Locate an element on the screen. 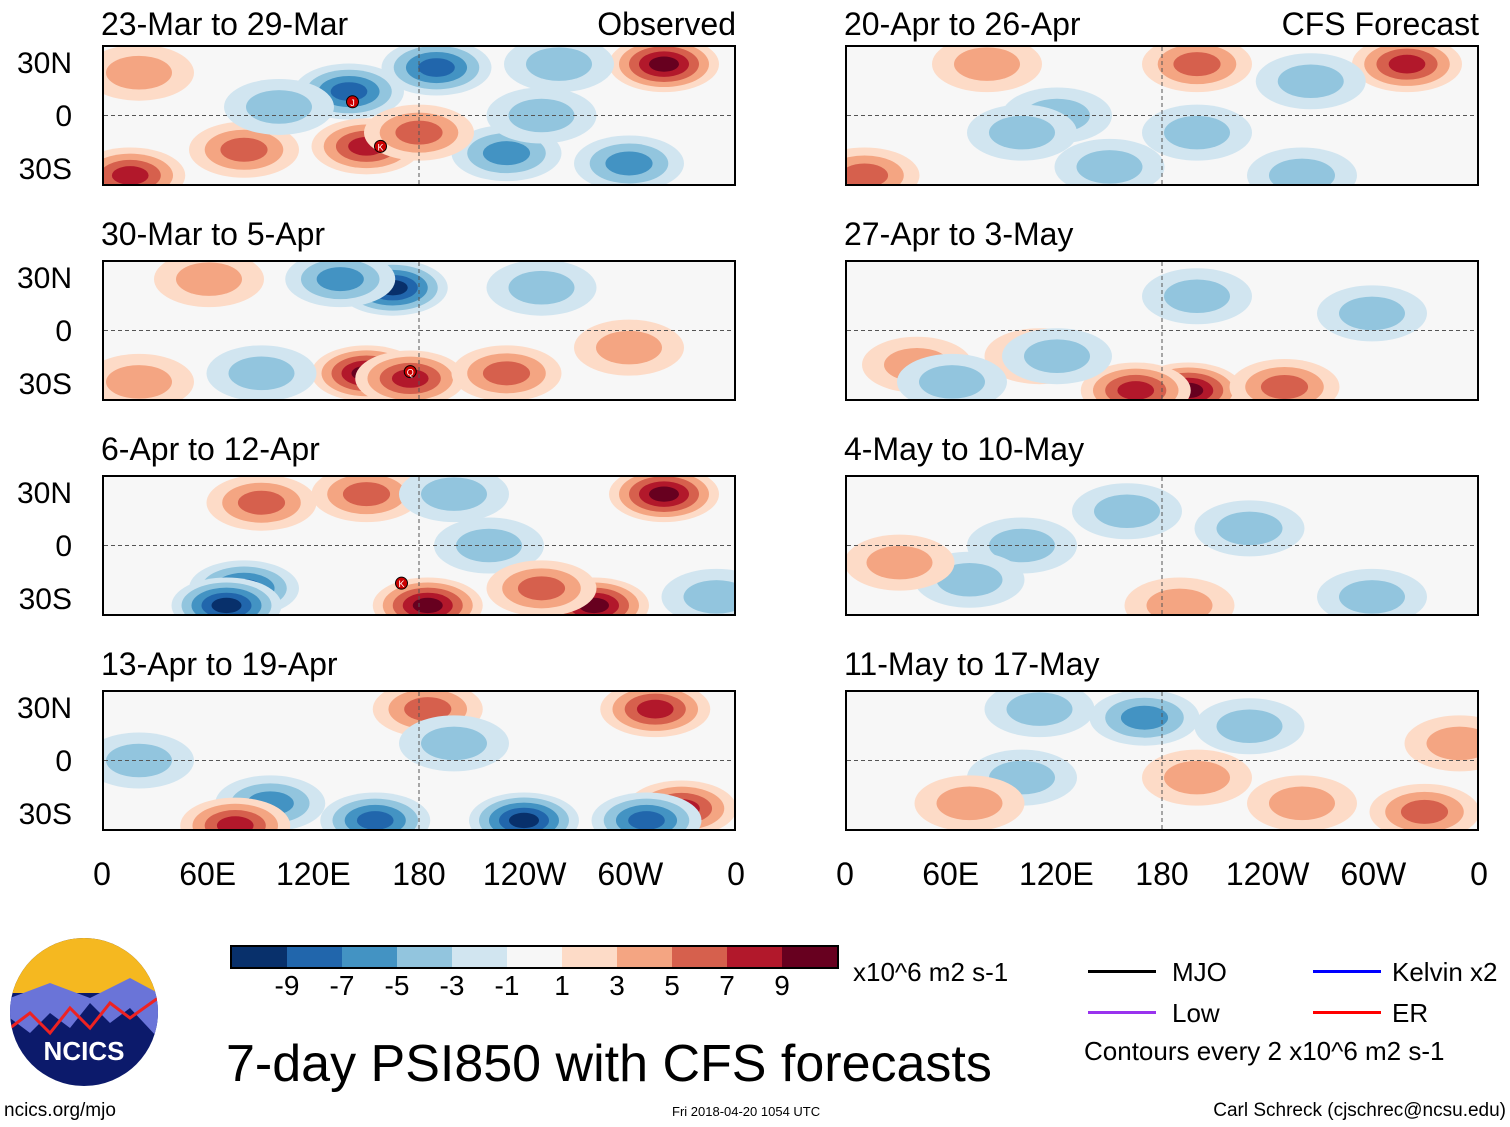 The width and height of the screenshot is (1510, 1127). colorbar-label: -7 is located at coordinates (342, 985).